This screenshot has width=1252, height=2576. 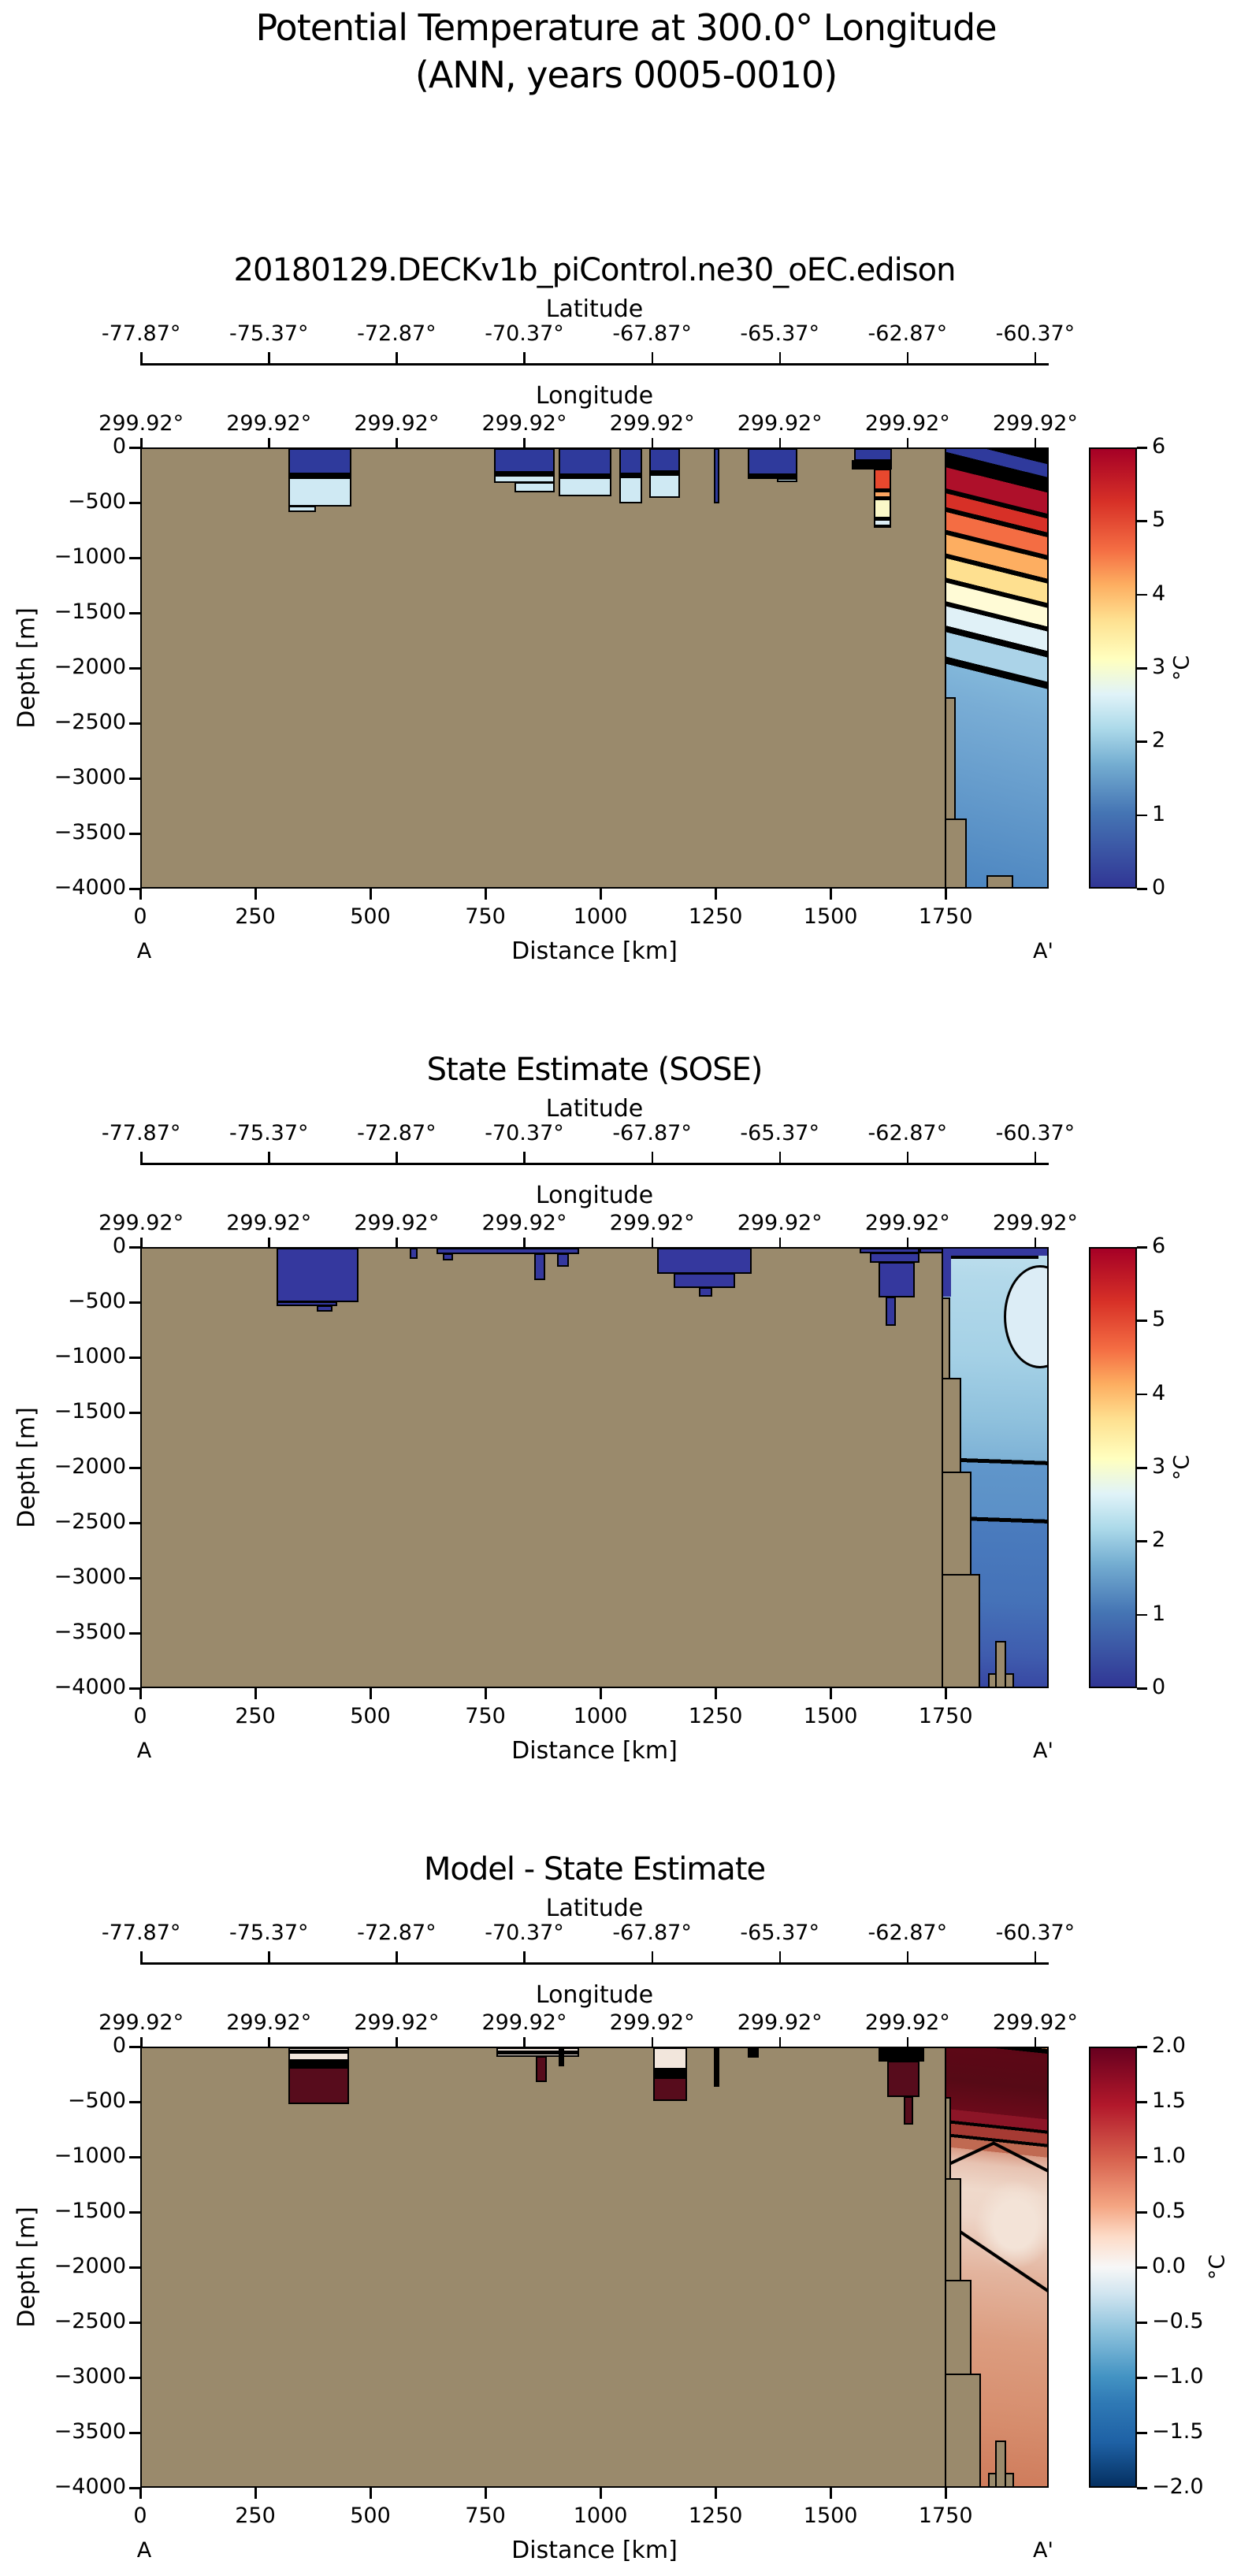 What do you see at coordinates (1159, 1687) in the screenshot?
I see `colorbar-tick-label: 0` at bounding box center [1159, 1687].